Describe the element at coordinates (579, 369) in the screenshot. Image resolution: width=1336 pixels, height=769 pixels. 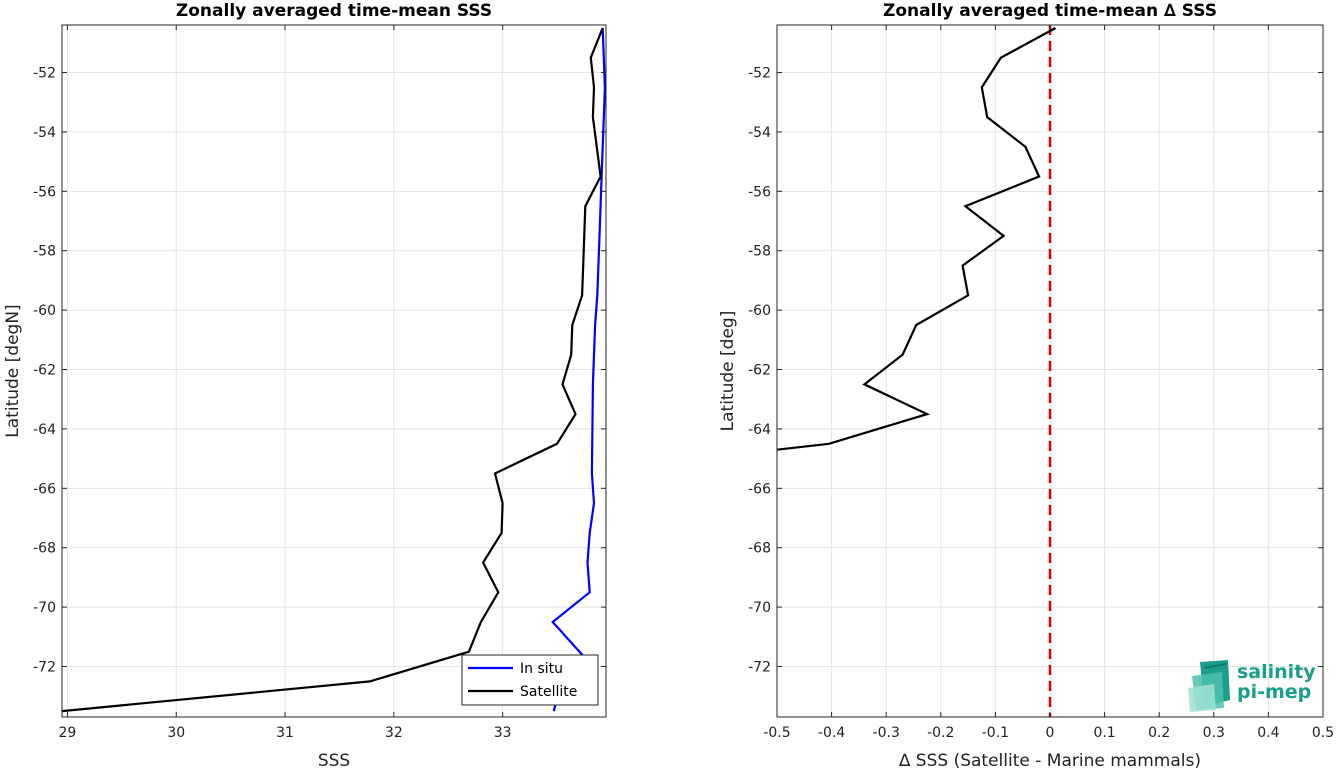
I see `series-line-in-situ` at that location.